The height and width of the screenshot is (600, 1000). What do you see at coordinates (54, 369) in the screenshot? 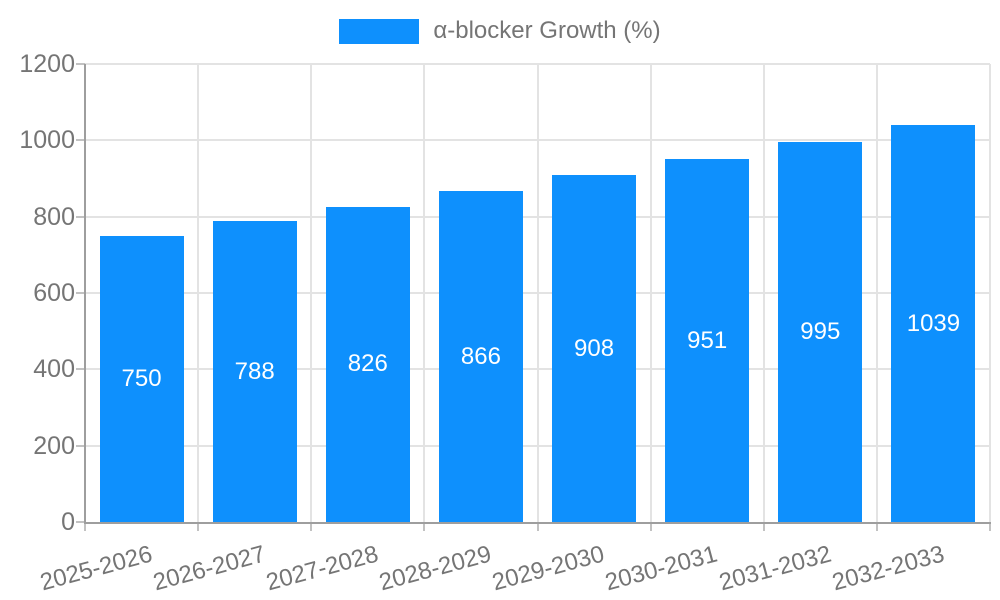
I see `y-tick-label: 400` at bounding box center [54, 369].